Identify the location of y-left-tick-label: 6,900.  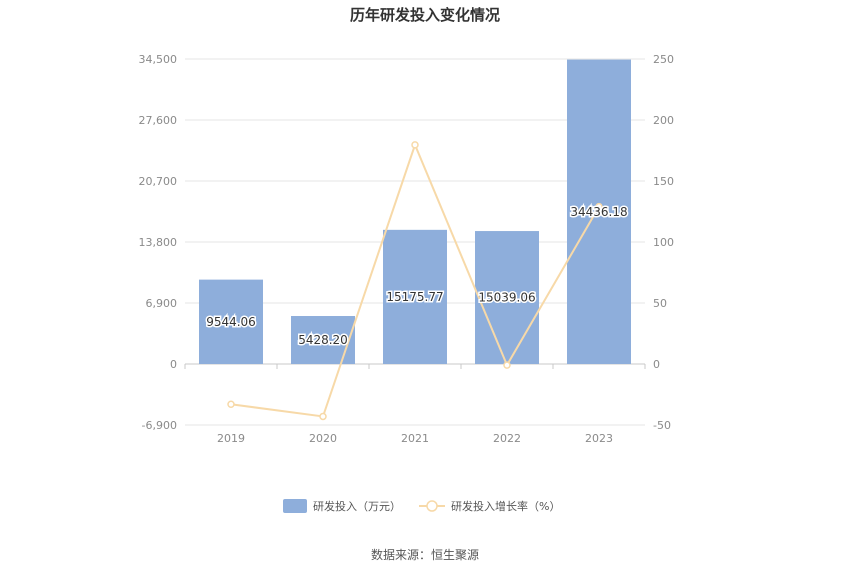
(162, 303).